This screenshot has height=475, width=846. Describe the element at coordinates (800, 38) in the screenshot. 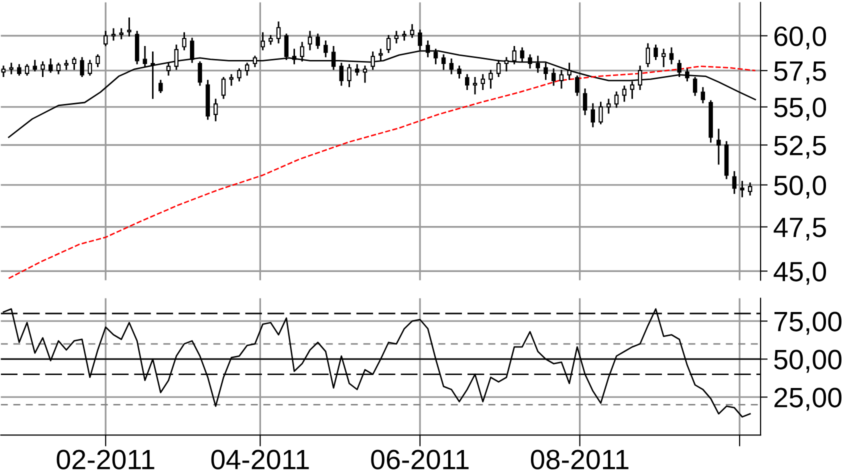

I see `y-tick-label: 60,0` at that location.